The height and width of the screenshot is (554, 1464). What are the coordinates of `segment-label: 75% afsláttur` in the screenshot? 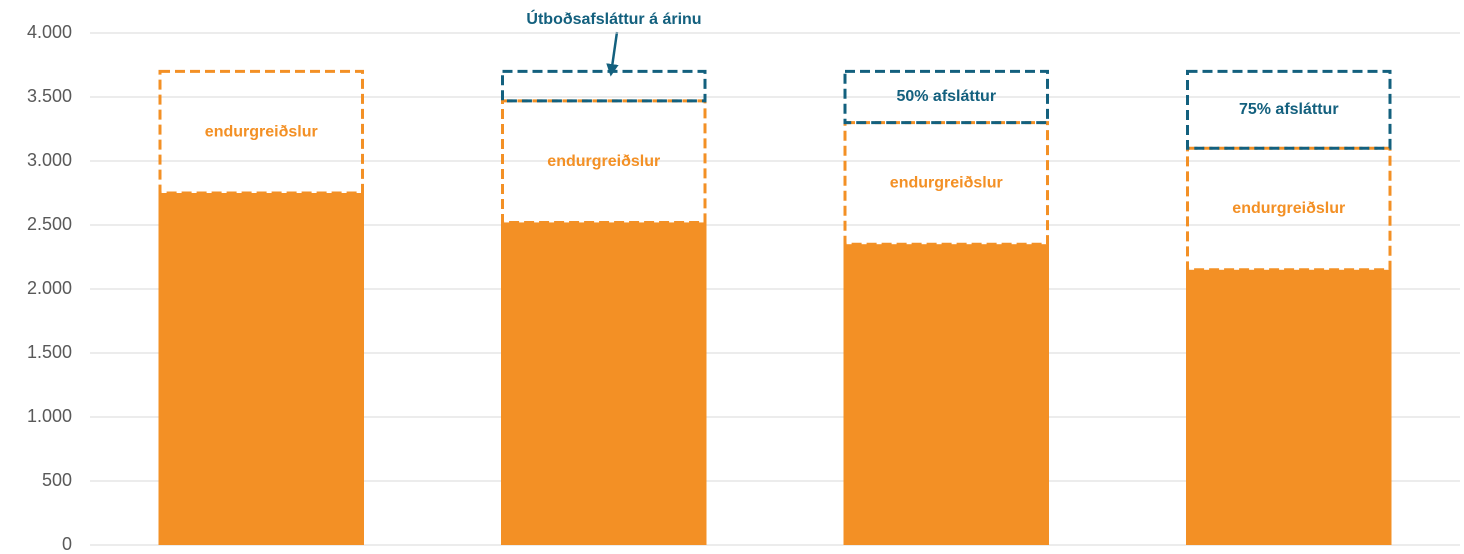 It's located at (1289, 109).